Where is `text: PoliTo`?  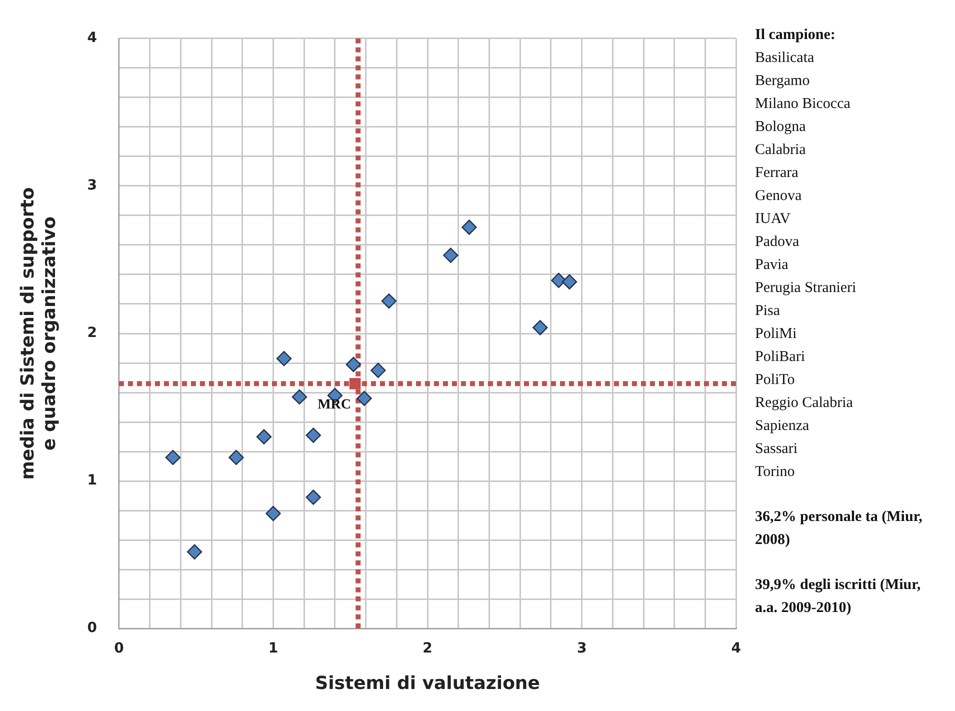
text: PoliTo is located at coordinates (775, 380).